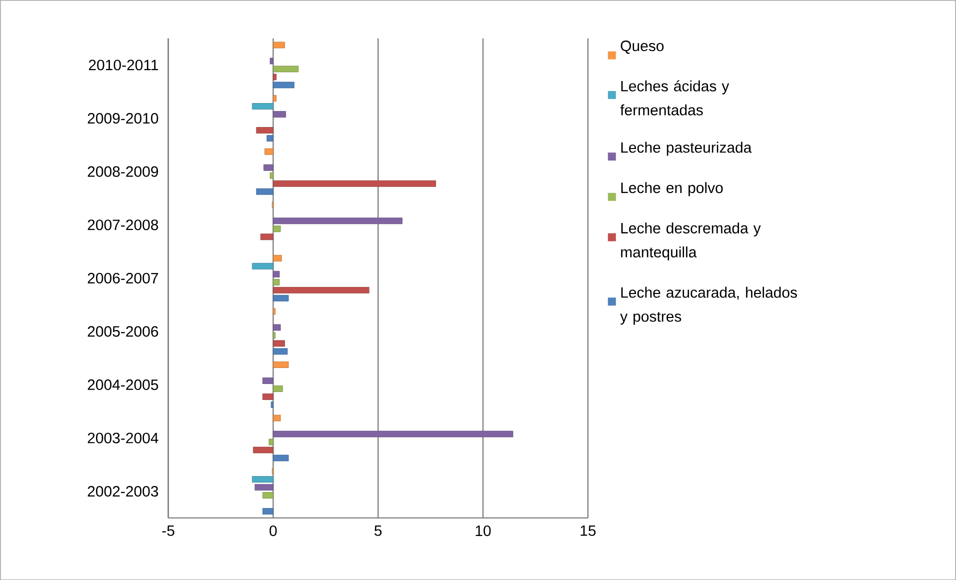 The height and width of the screenshot is (580, 956). Describe the element at coordinates (168, 530) in the screenshot. I see `x-tick-label: -5` at that location.